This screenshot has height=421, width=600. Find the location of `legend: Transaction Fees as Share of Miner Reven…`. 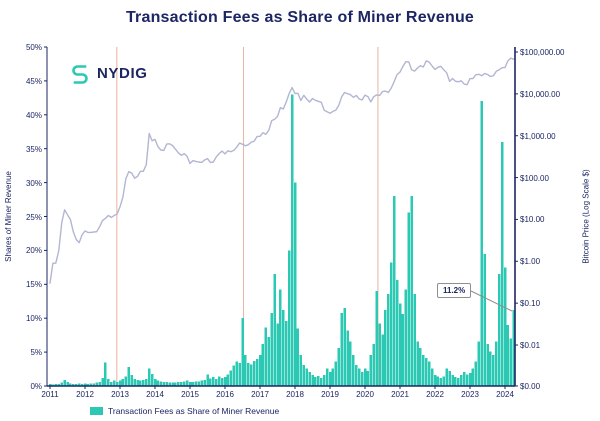

legend: Transaction Fees as Share of Miner Reven… is located at coordinates (184, 411).